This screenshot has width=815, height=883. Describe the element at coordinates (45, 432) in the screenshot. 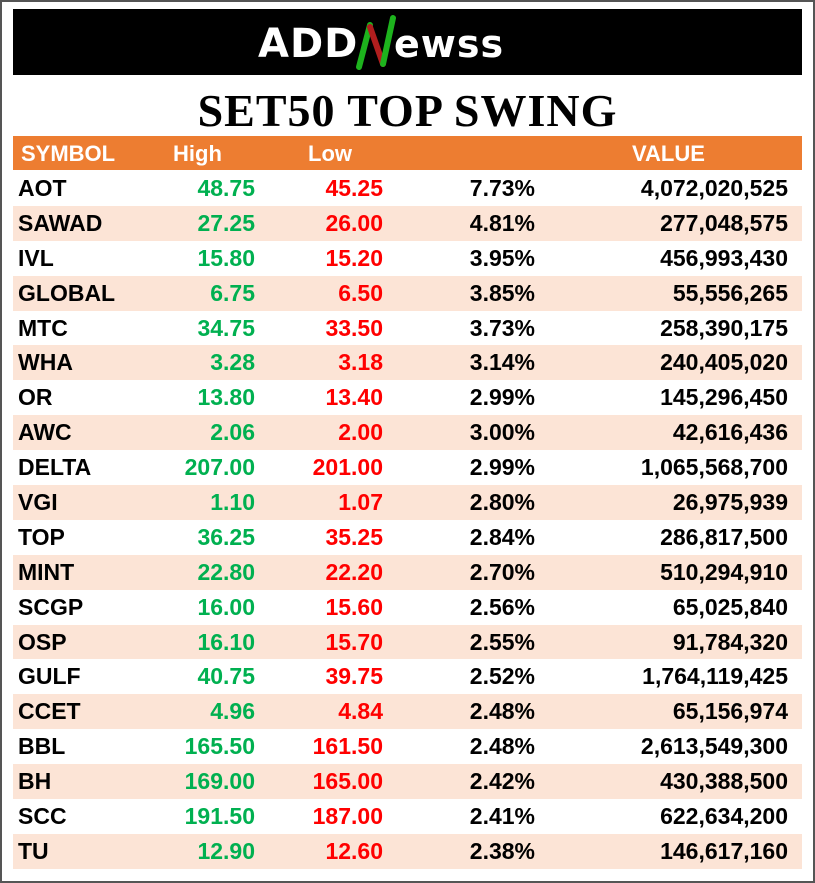

I see `symbol-cell: AWC` at that location.